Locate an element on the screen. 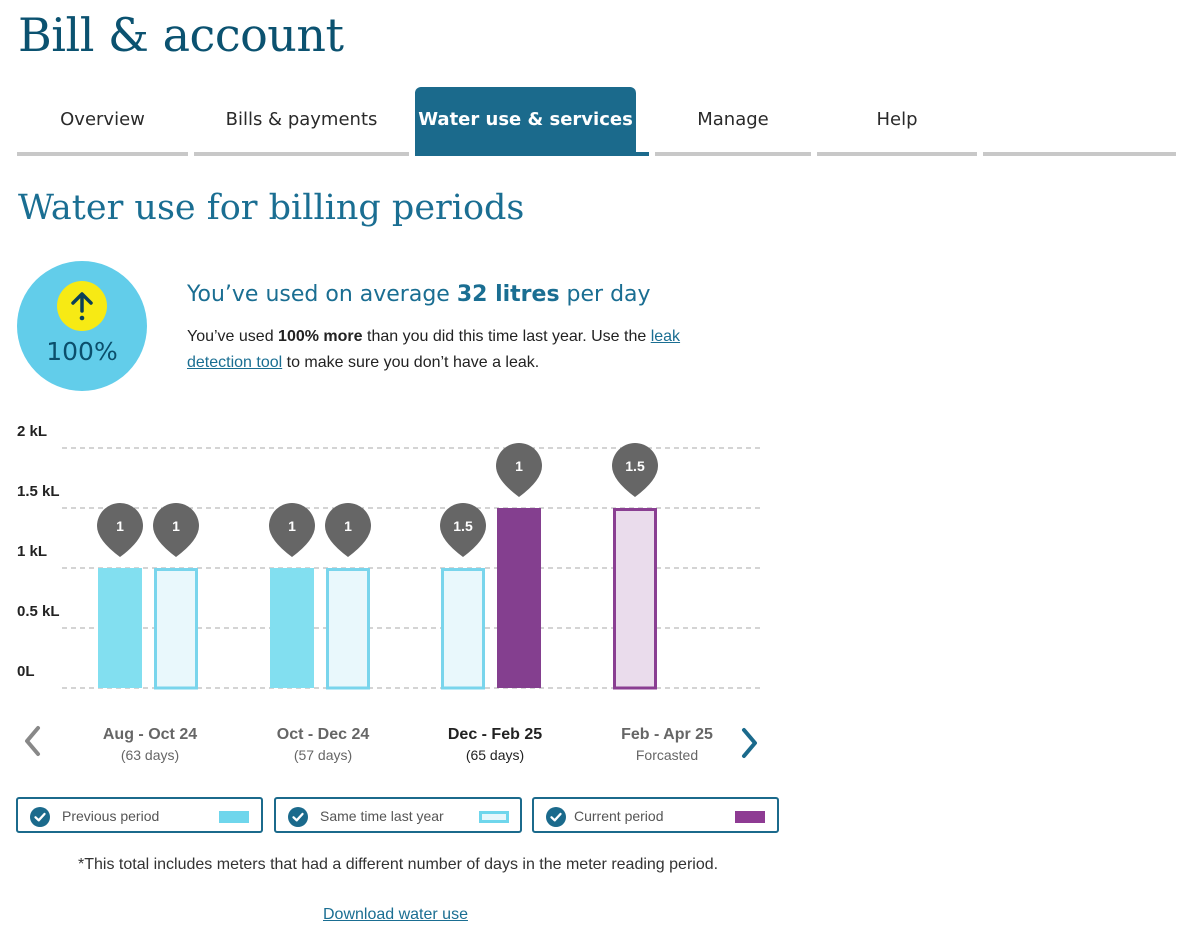 This screenshot has height=936, width=1181. badge-percentage: 100% is located at coordinates (82, 351).